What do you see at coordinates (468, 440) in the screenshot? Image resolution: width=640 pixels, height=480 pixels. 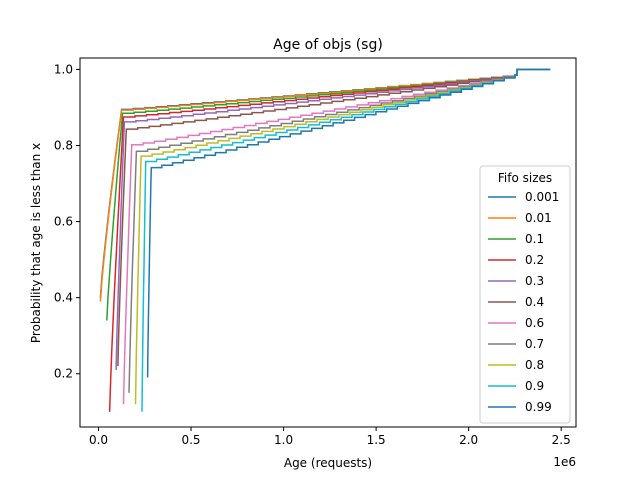 I see `x-tick-label: 2.0` at bounding box center [468, 440].